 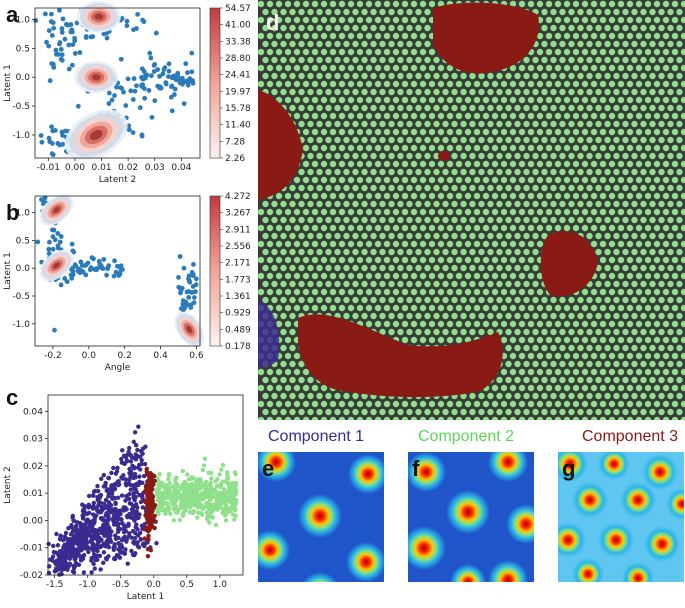 What do you see at coordinates (31, 576) in the screenshot?
I see `y-tick-label: -0.02` at bounding box center [31, 576].